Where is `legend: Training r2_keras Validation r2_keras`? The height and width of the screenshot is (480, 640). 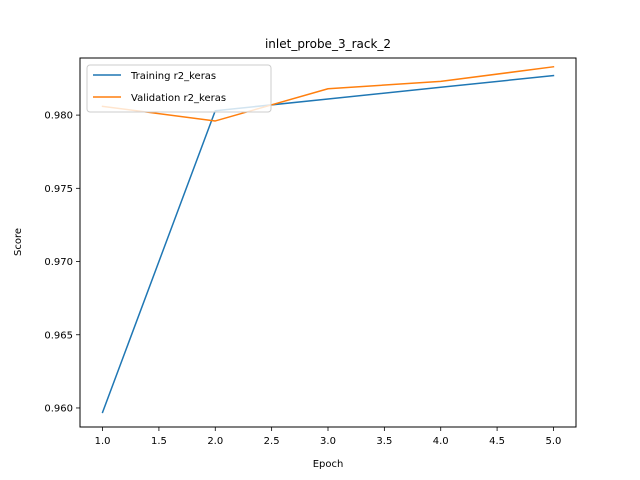 legend: Training r2_keras Validation r2_keras is located at coordinates (179, 88).